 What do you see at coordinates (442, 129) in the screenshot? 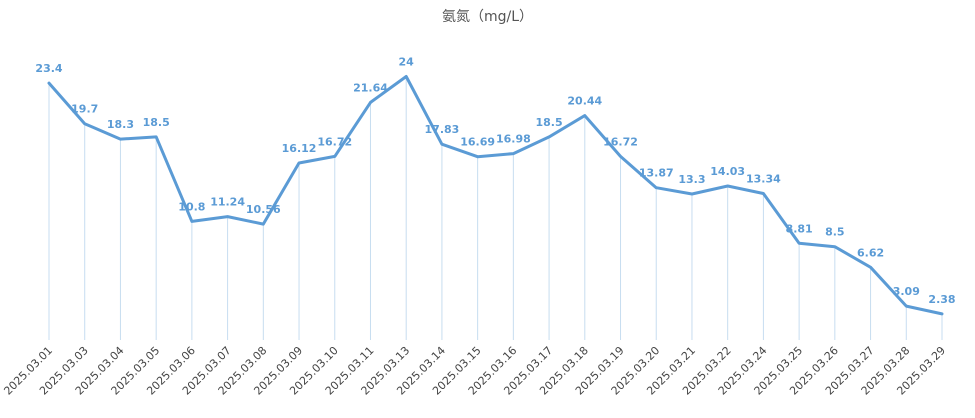
I see `data-label: 17.83` at bounding box center [442, 129].